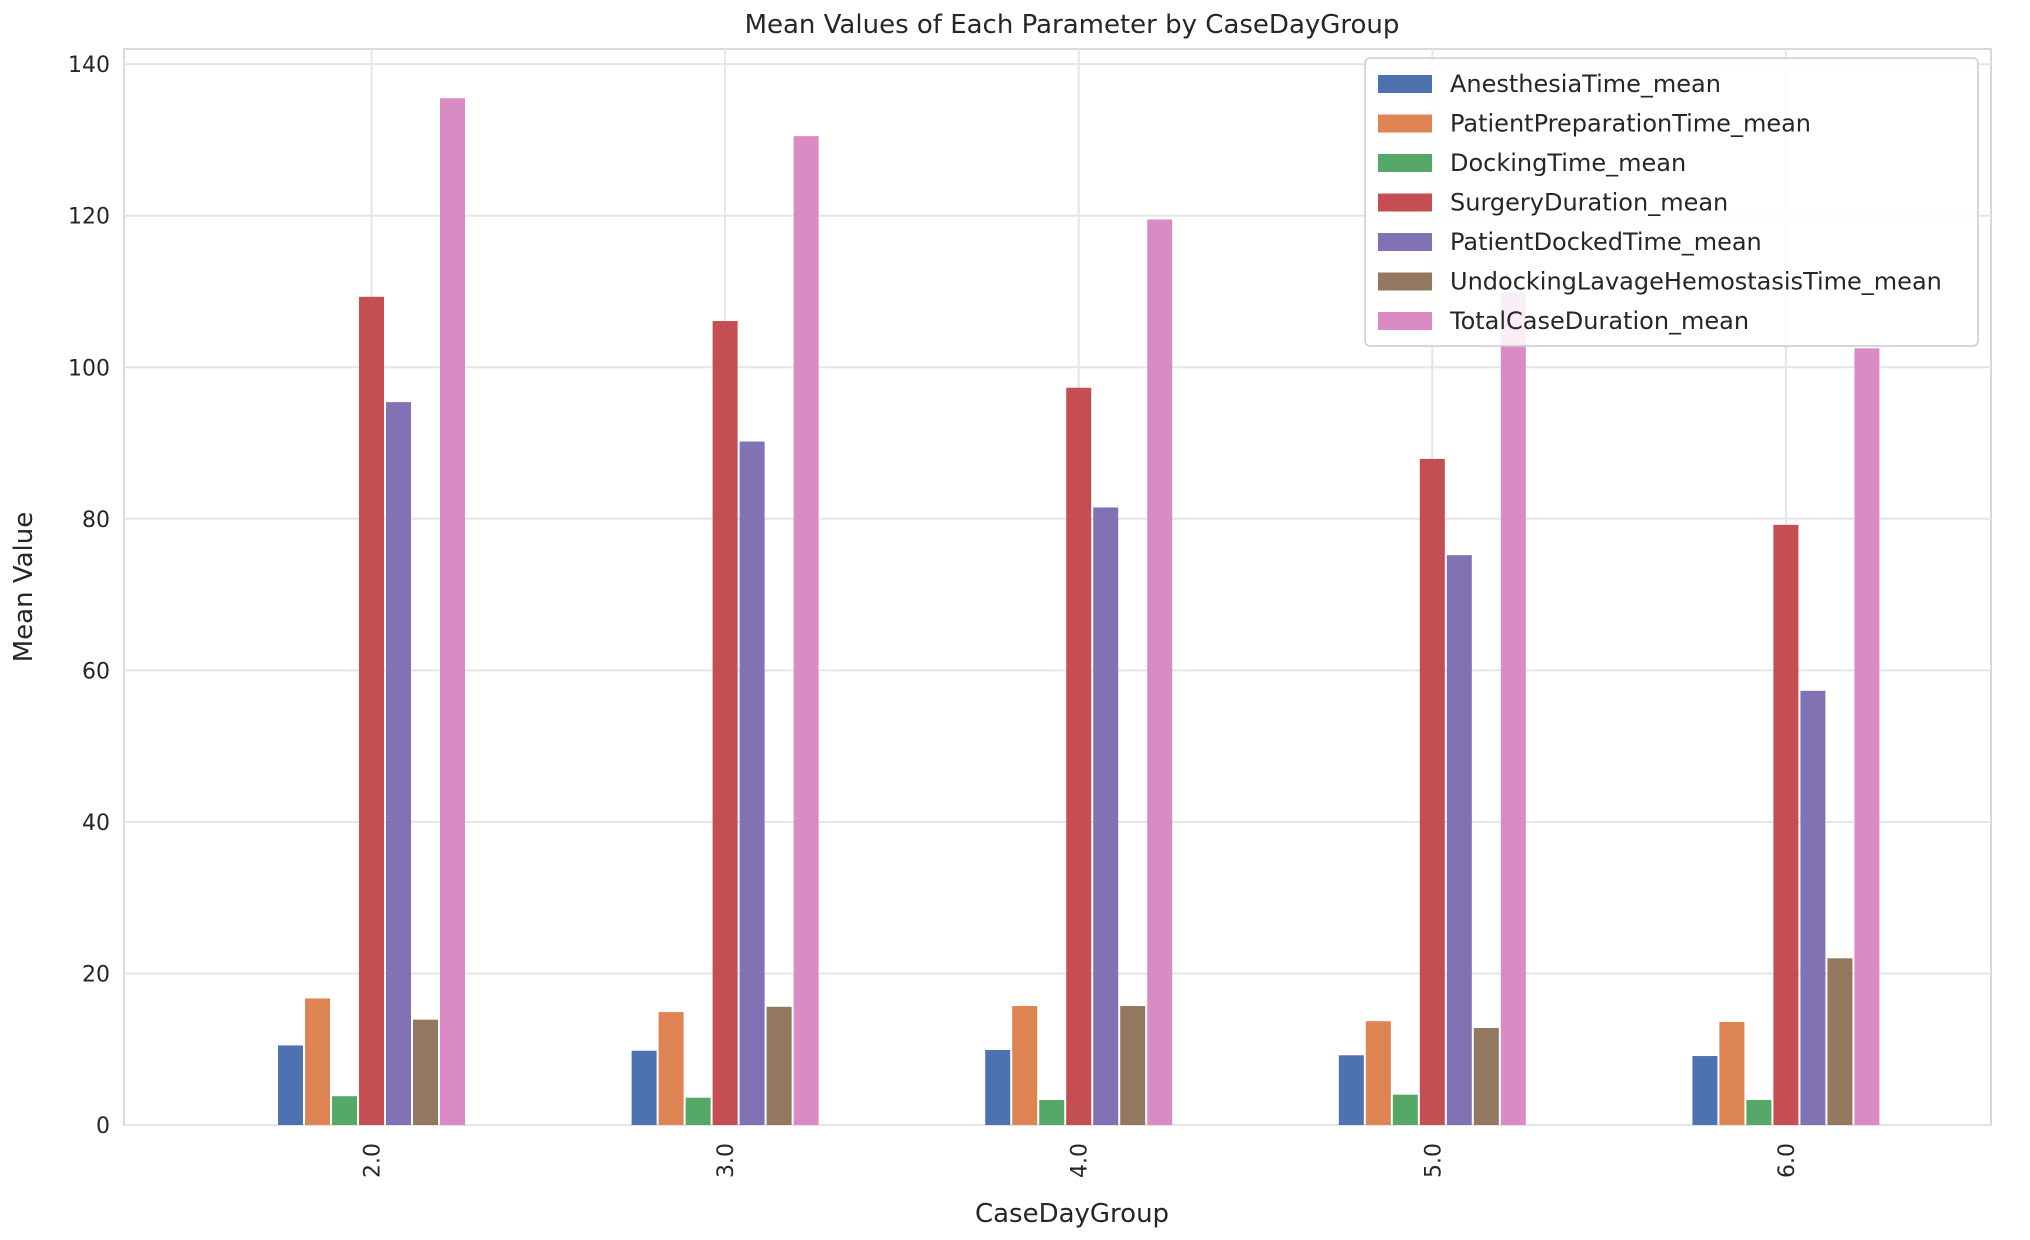 This screenshot has width=2030, height=1240. Describe the element at coordinates (96, 520) in the screenshot. I see `y-tick-label: 80` at that location.